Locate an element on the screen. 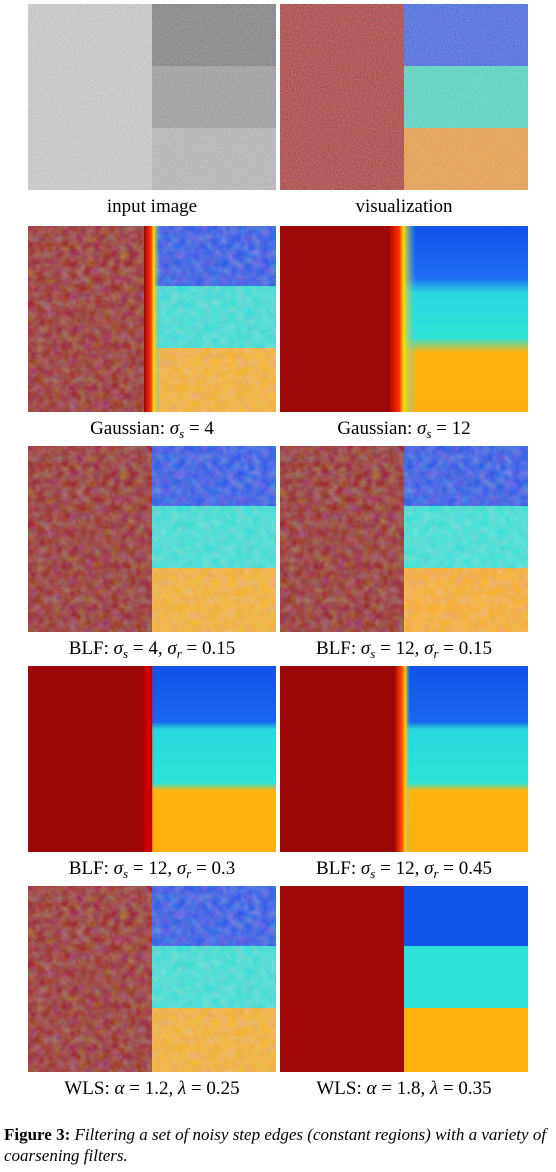 The width and height of the screenshot is (556, 1172). lambda-value: 0.35 is located at coordinates (475, 1088).